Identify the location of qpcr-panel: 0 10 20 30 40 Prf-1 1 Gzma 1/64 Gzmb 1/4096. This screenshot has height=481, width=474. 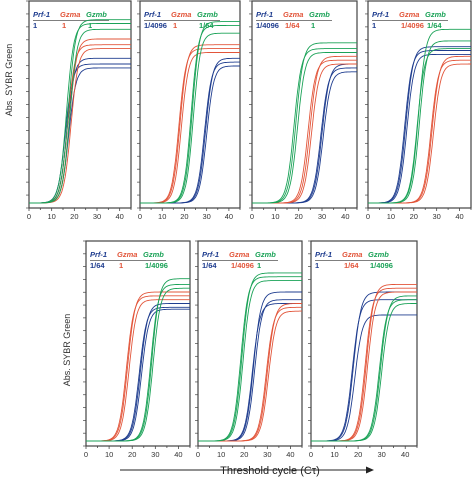
(363, 349).